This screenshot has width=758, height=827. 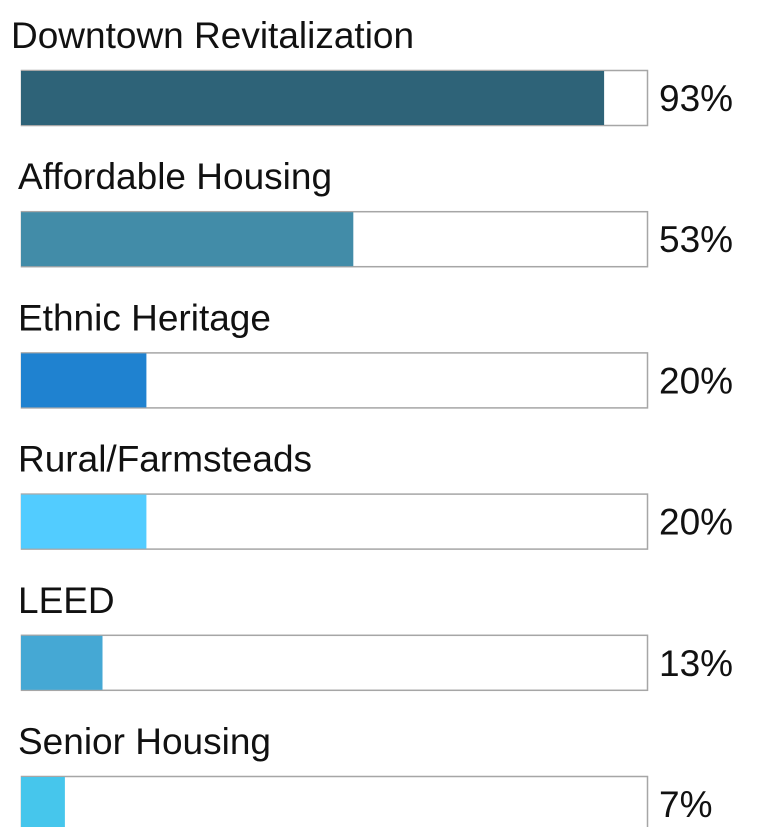 I want to click on category-label: LEED, so click(x=66, y=600).